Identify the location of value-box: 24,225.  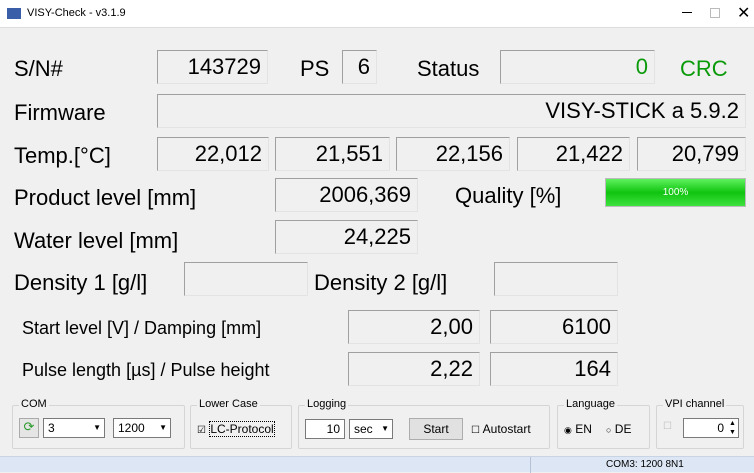
(346, 237).